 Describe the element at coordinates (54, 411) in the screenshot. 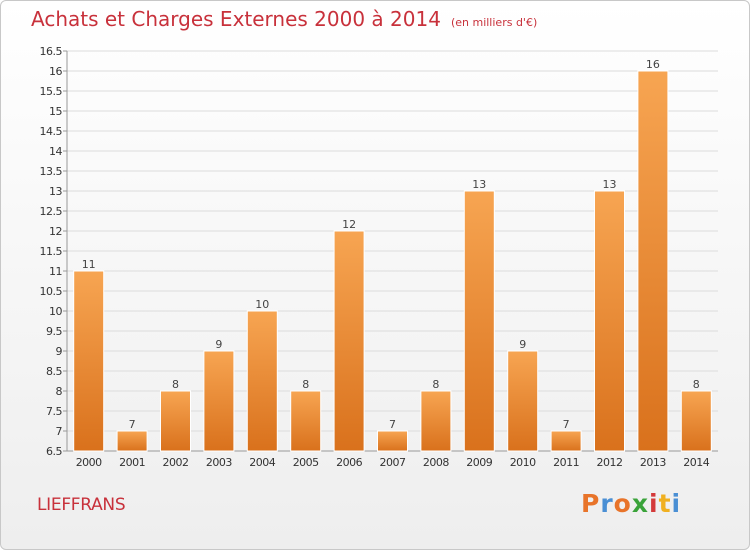

I see `y-tick-label: 7.5` at that location.